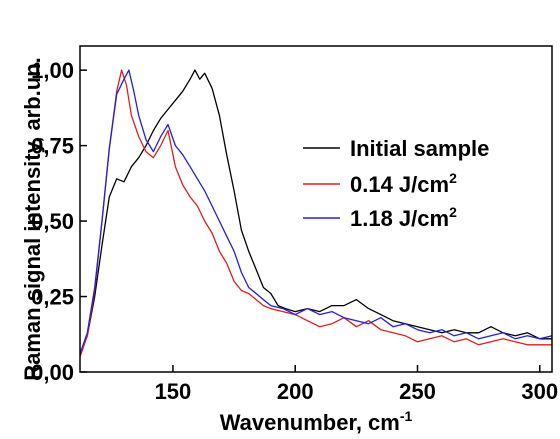  I want to click on x-tick-label: 150, so click(173, 391).